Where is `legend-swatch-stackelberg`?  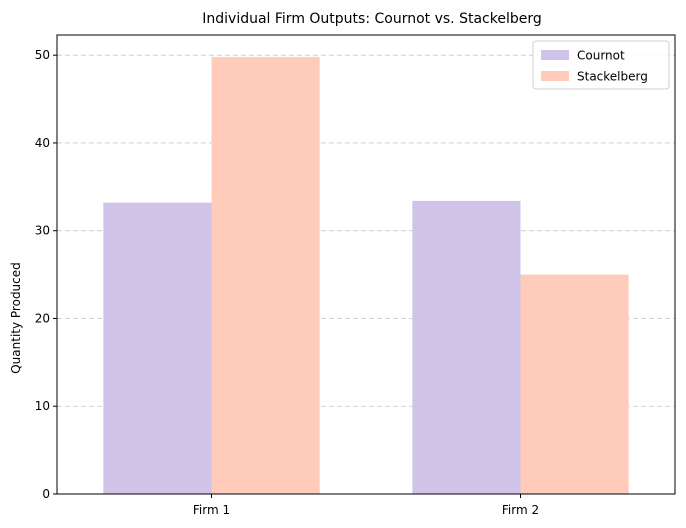
legend-swatch-stackelberg is located at coordinates (555, 76).